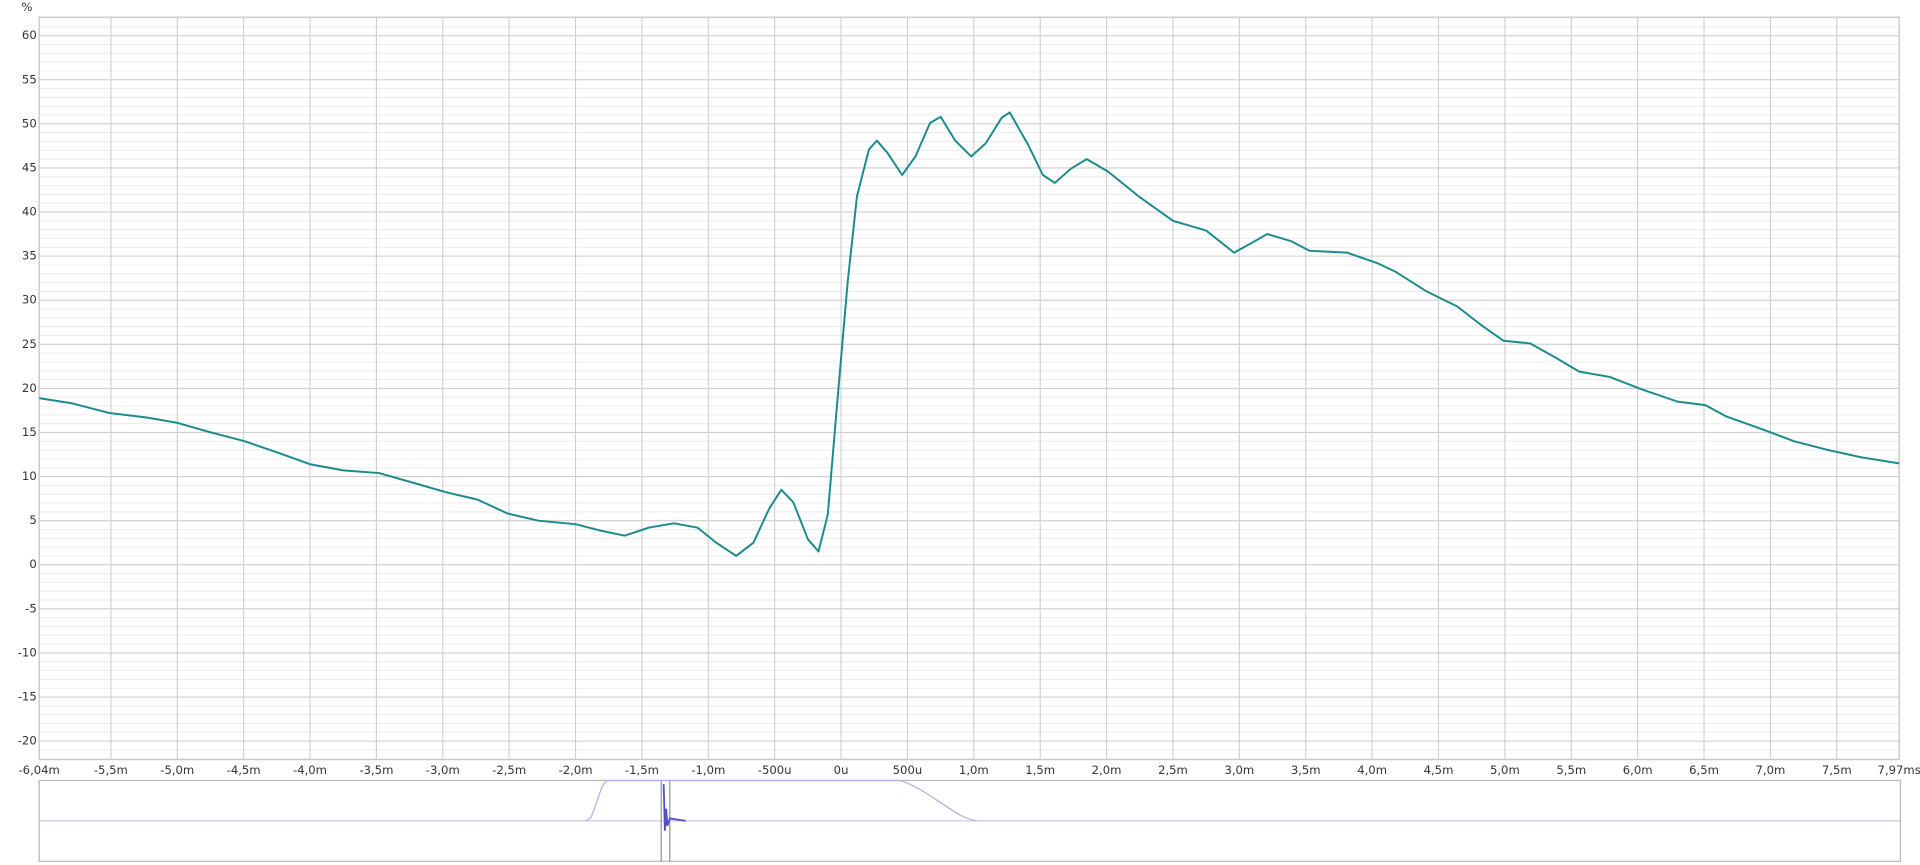  I want to click on y-tick-label: 5, so click(32, 520).